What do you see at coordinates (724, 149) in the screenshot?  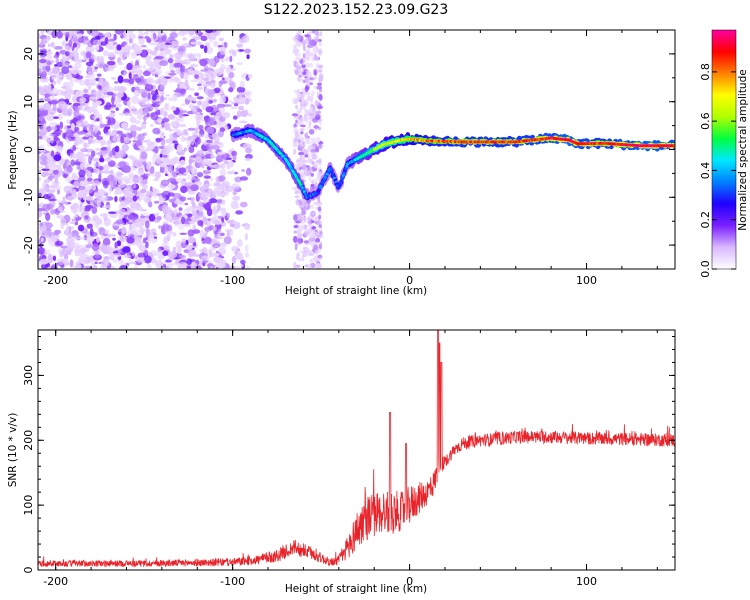 I see `colorbar-gradient` at bounding box center [724, 149].